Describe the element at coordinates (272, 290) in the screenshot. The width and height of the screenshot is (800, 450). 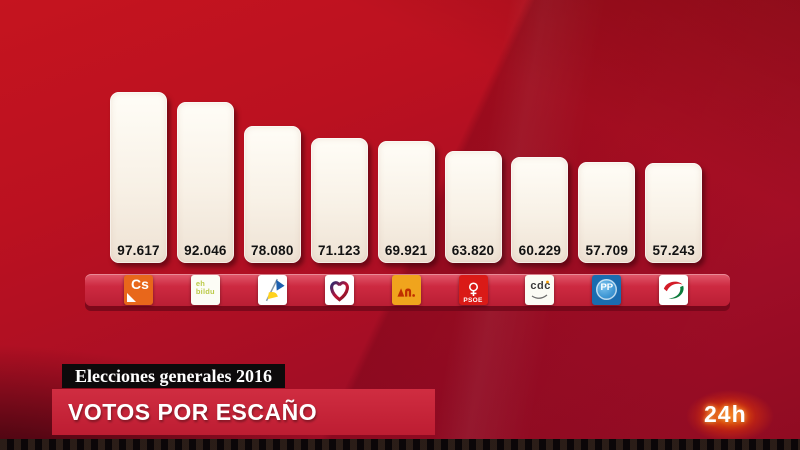
I see `party-cca-logo` at that location.